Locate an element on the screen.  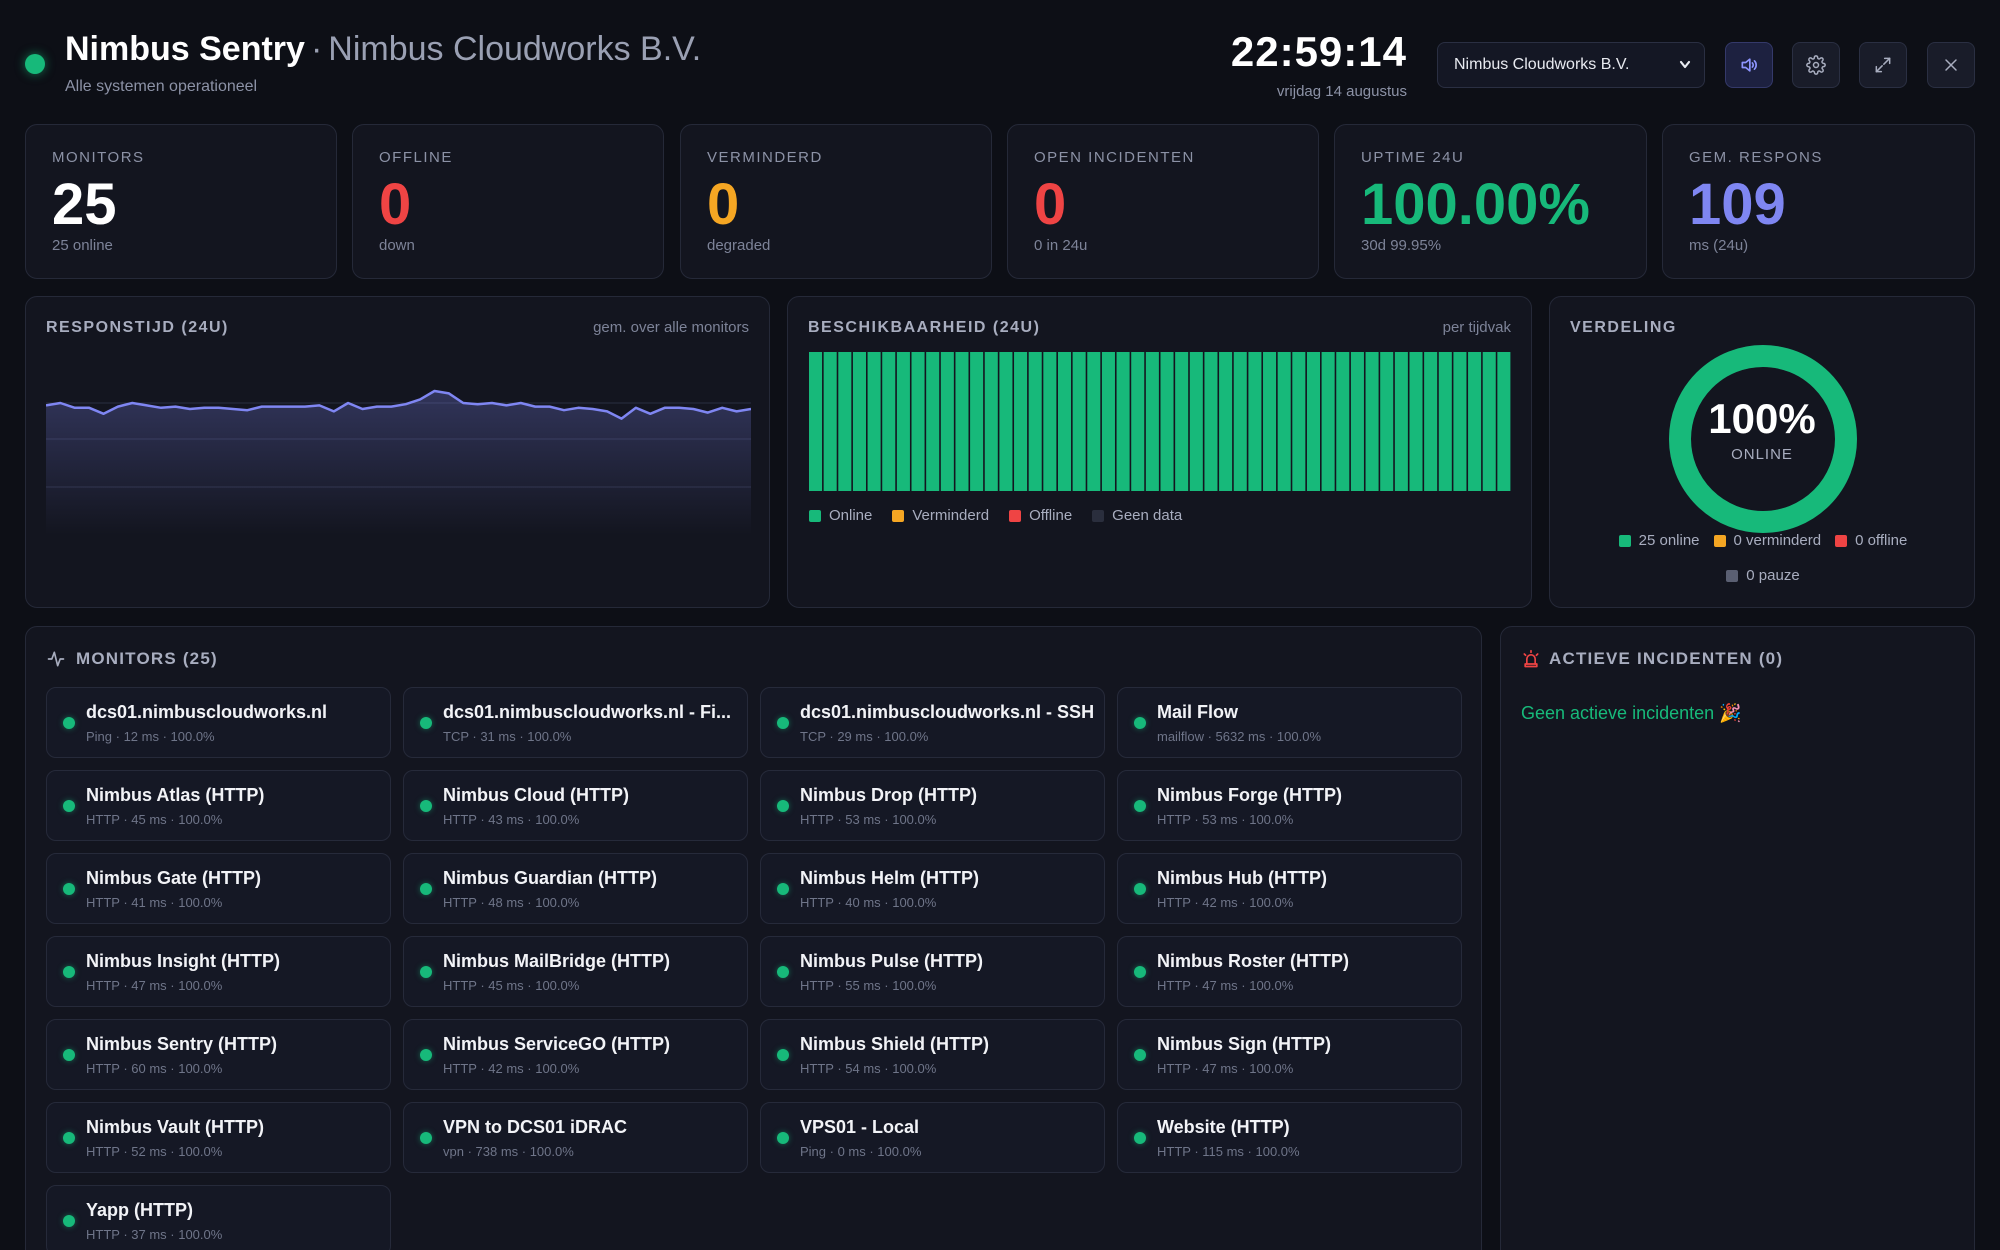
close-button is located at coordinates (1951, 65).